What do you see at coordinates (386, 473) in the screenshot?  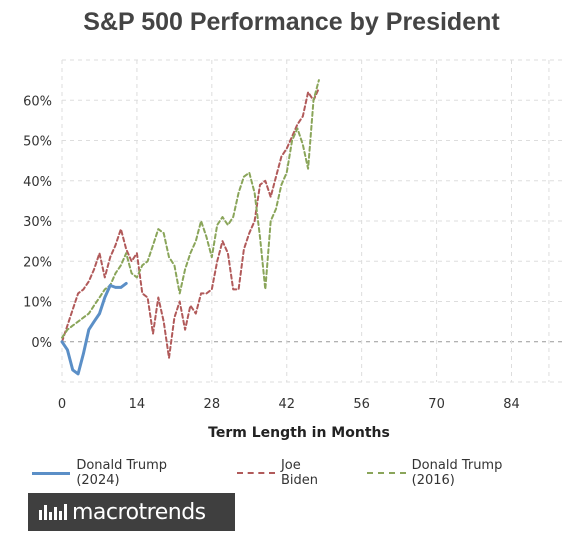 I see `legend-swatch-trump-2016` at bounding box center [386, 473].